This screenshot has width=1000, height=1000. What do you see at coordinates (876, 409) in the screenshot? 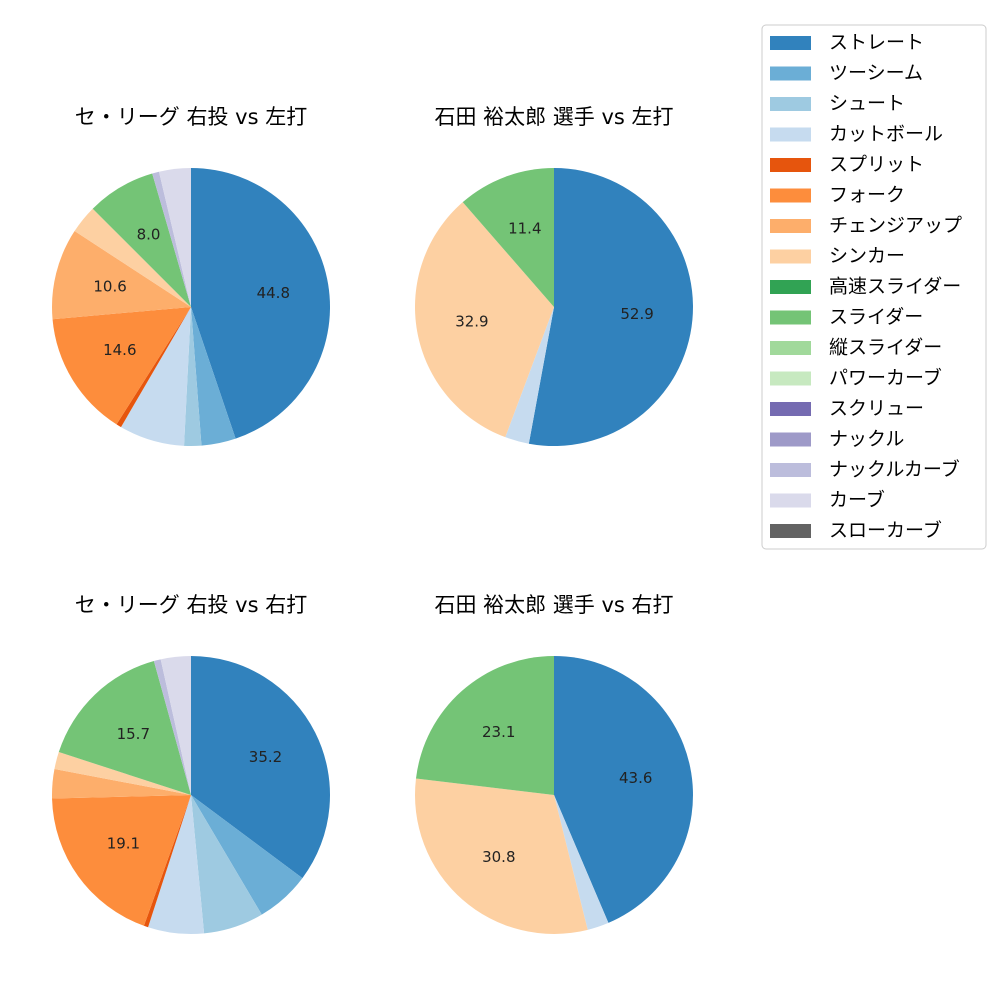
I see `legend-label-13: スクリュー` at bounding box center [876, 409].